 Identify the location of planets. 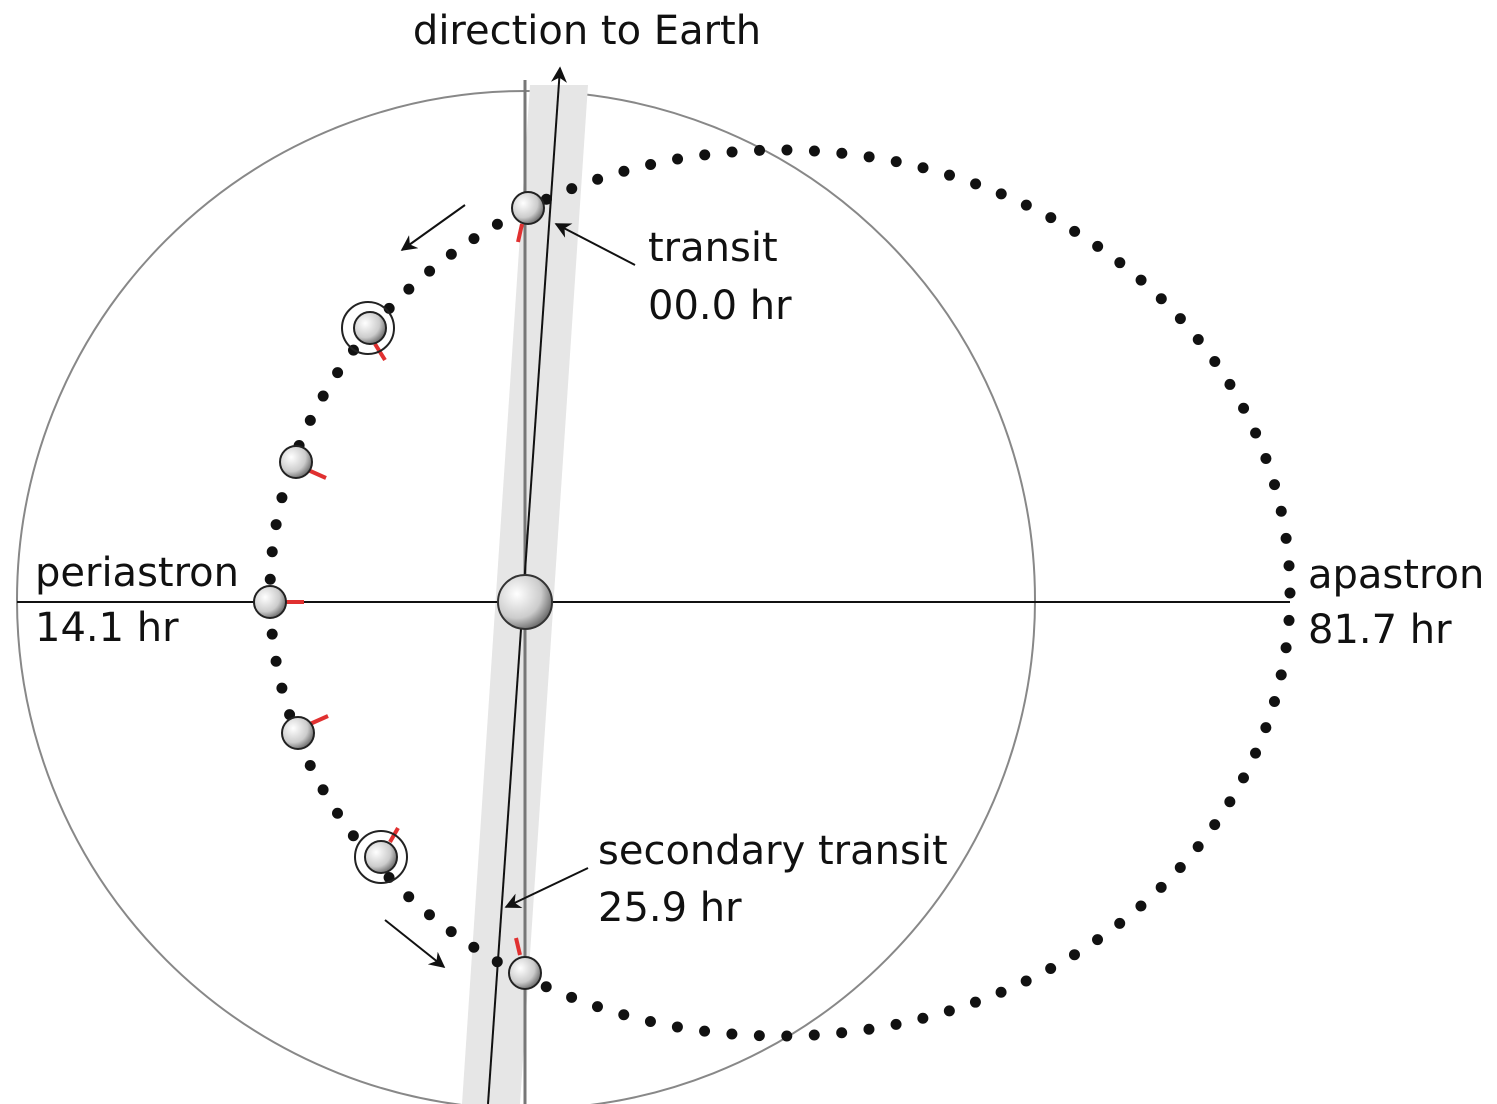
(399, 590).